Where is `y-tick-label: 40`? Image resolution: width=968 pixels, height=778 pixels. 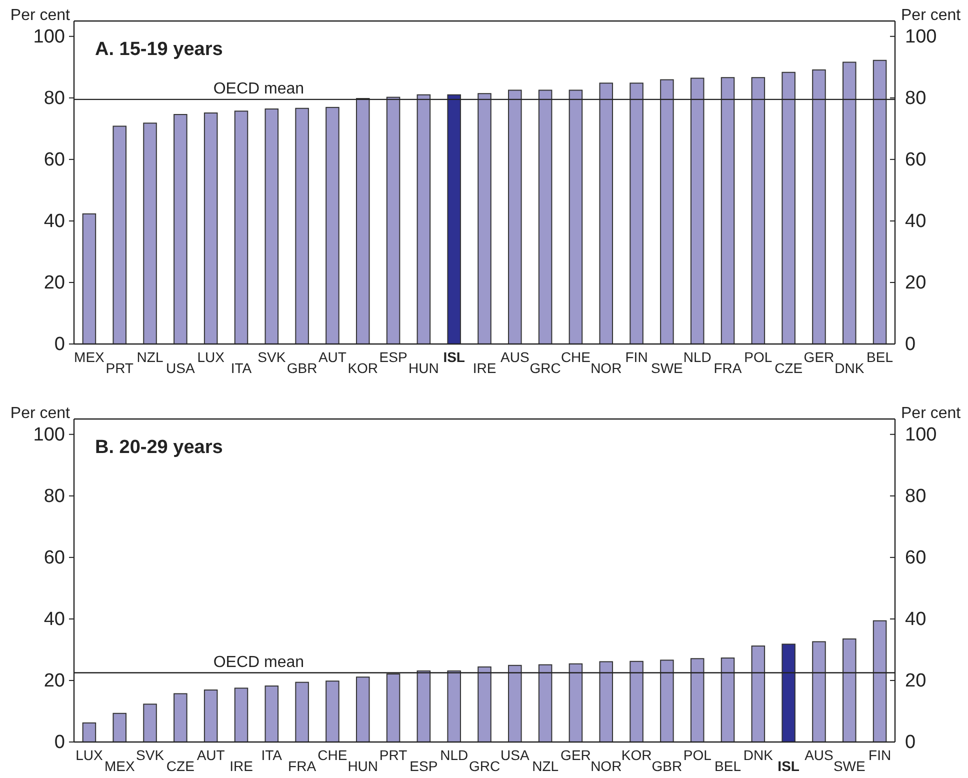
y-tick-label: 40 is located at coordinates (54, 619).